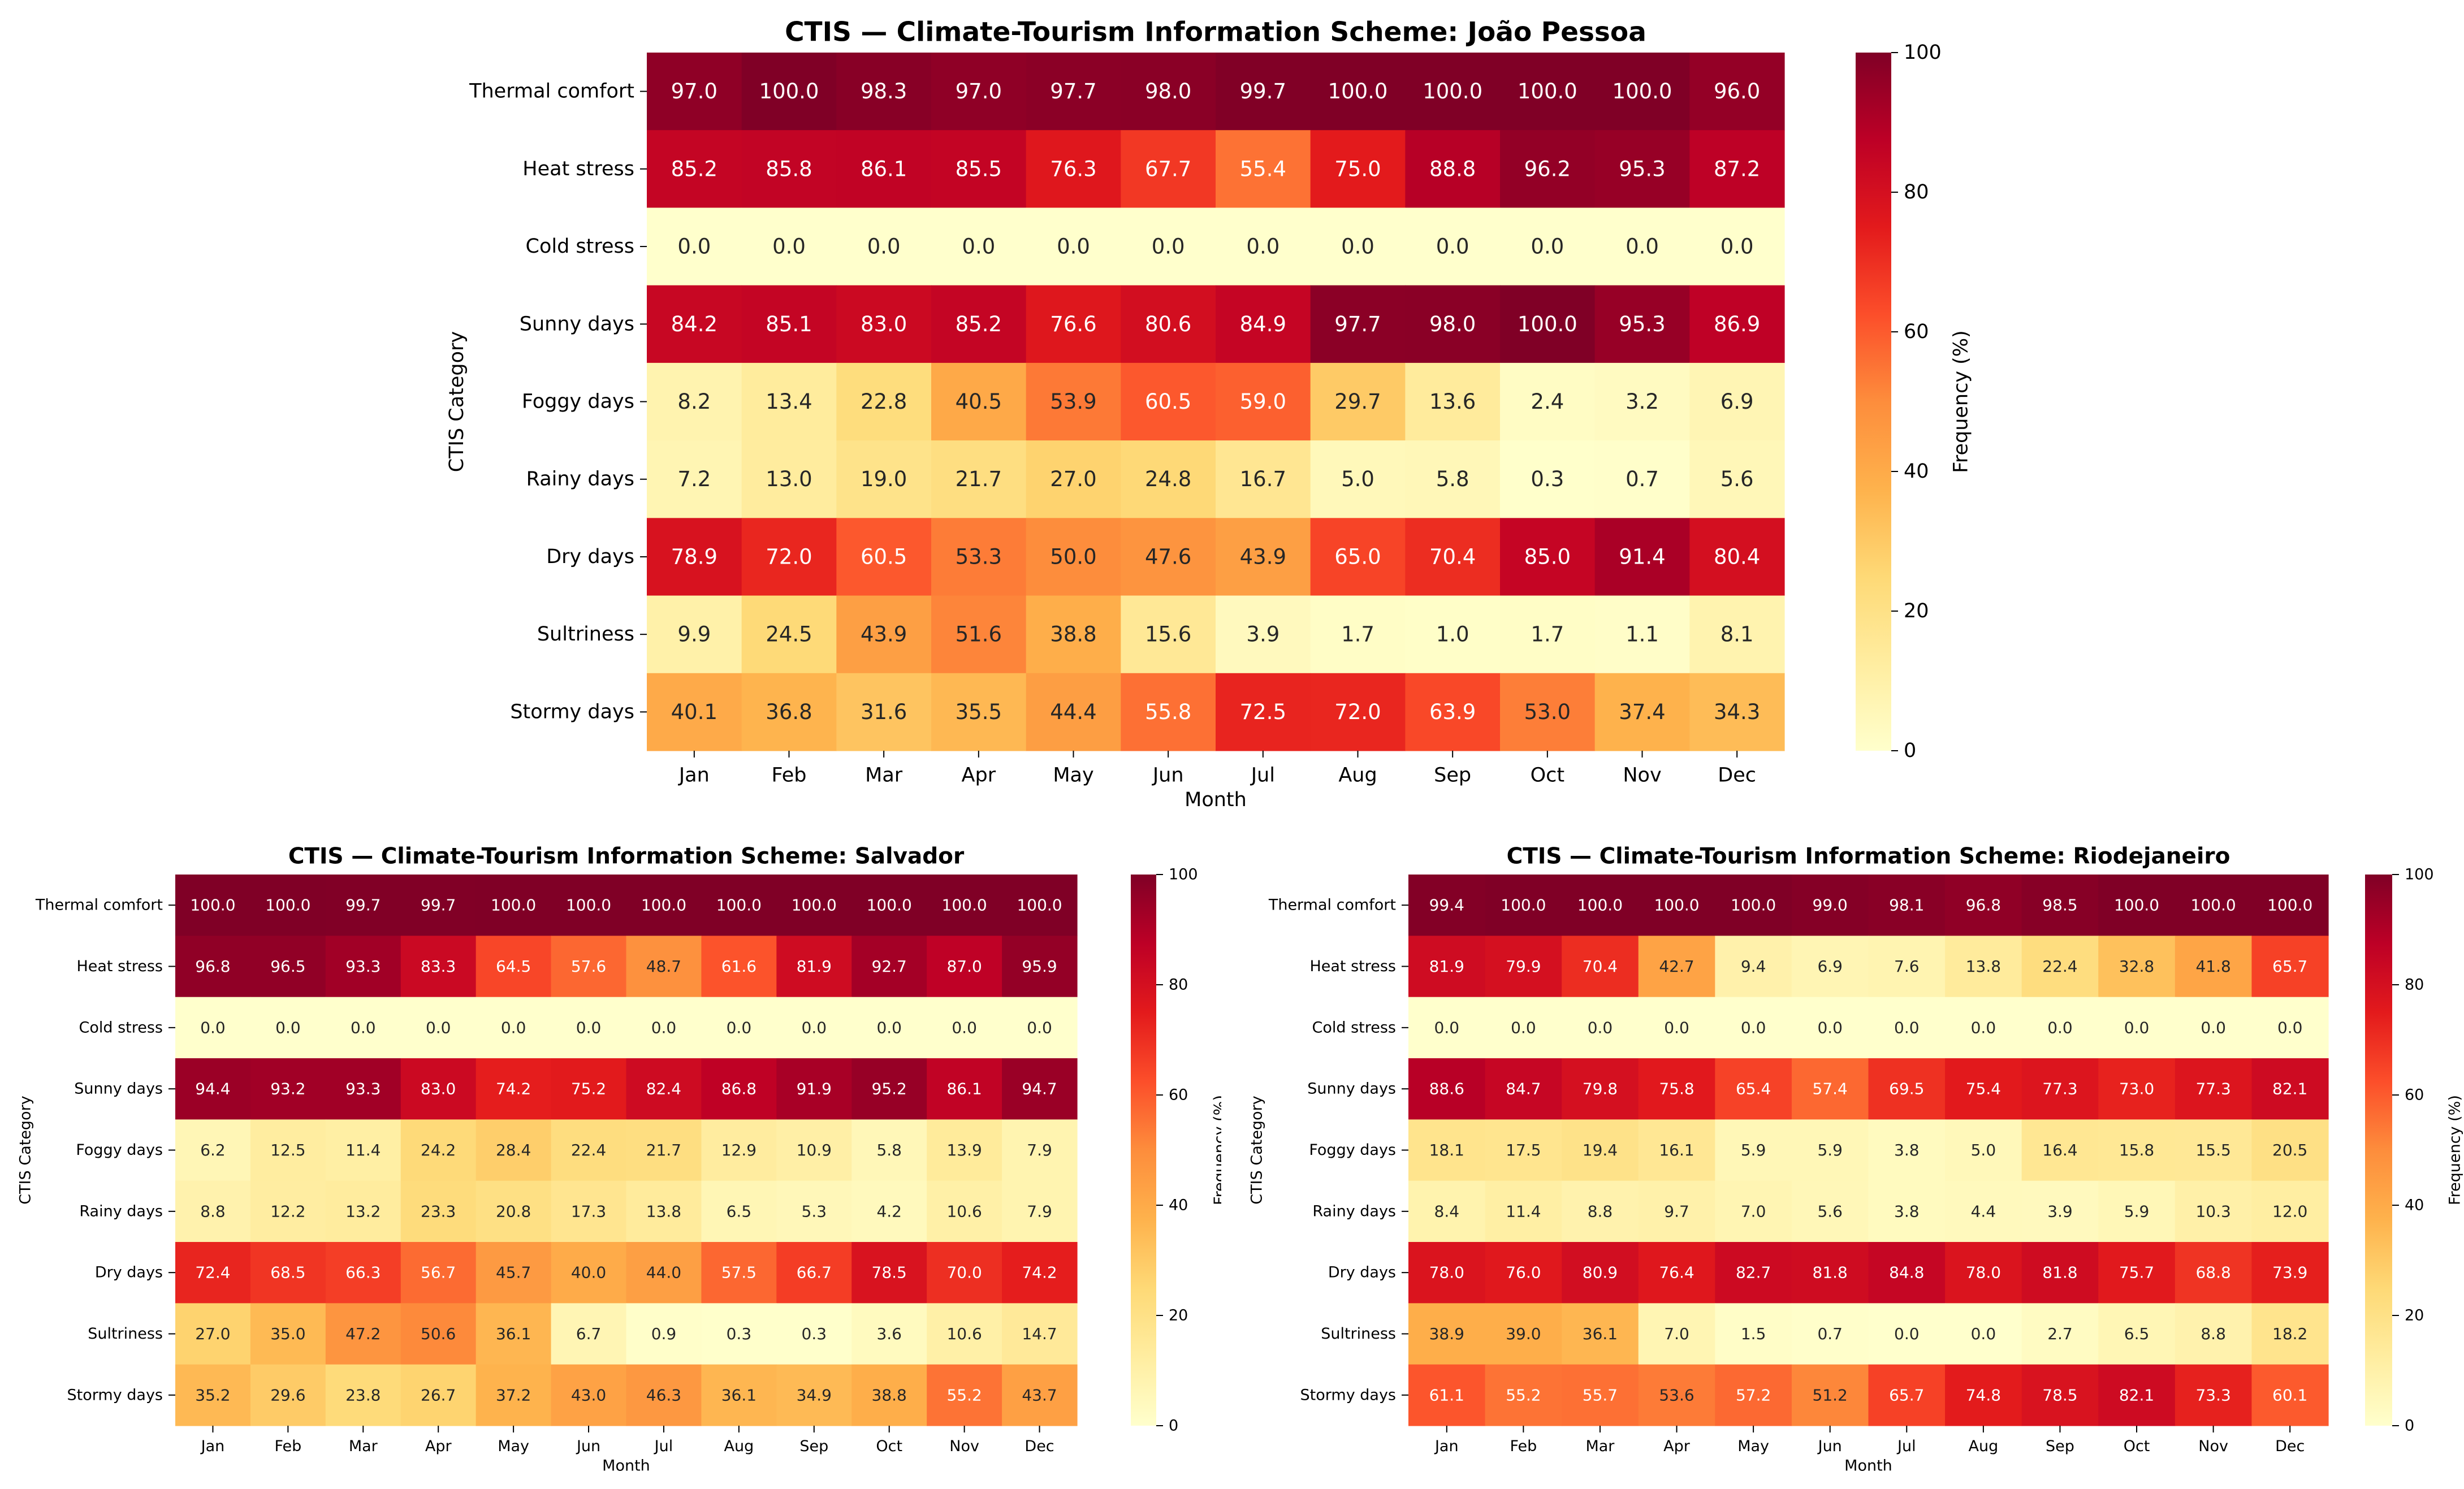 This screenshot has width=2464, height=1489. What do you see at coordinates (1737, 556) in the screenshot?
I see `cell-value-label: 80.4` at bounding box center [1737, 556].